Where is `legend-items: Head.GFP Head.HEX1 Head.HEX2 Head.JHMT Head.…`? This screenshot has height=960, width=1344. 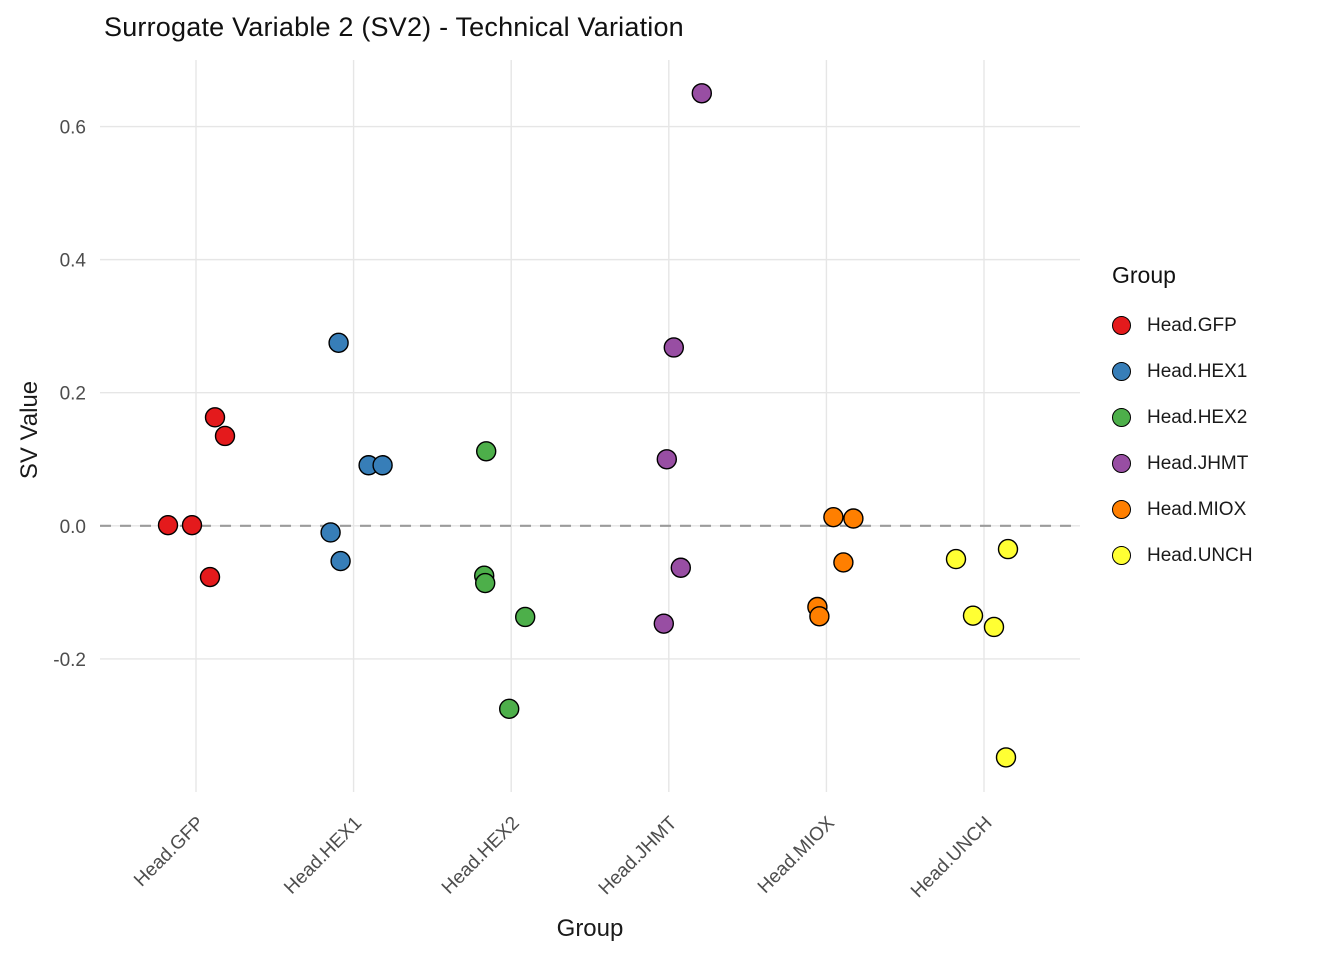 legend-items: Head.GFP Head.HEX1 Head.HEX2 Head.JHMT Head.… is located at coordinates (1182, 449).